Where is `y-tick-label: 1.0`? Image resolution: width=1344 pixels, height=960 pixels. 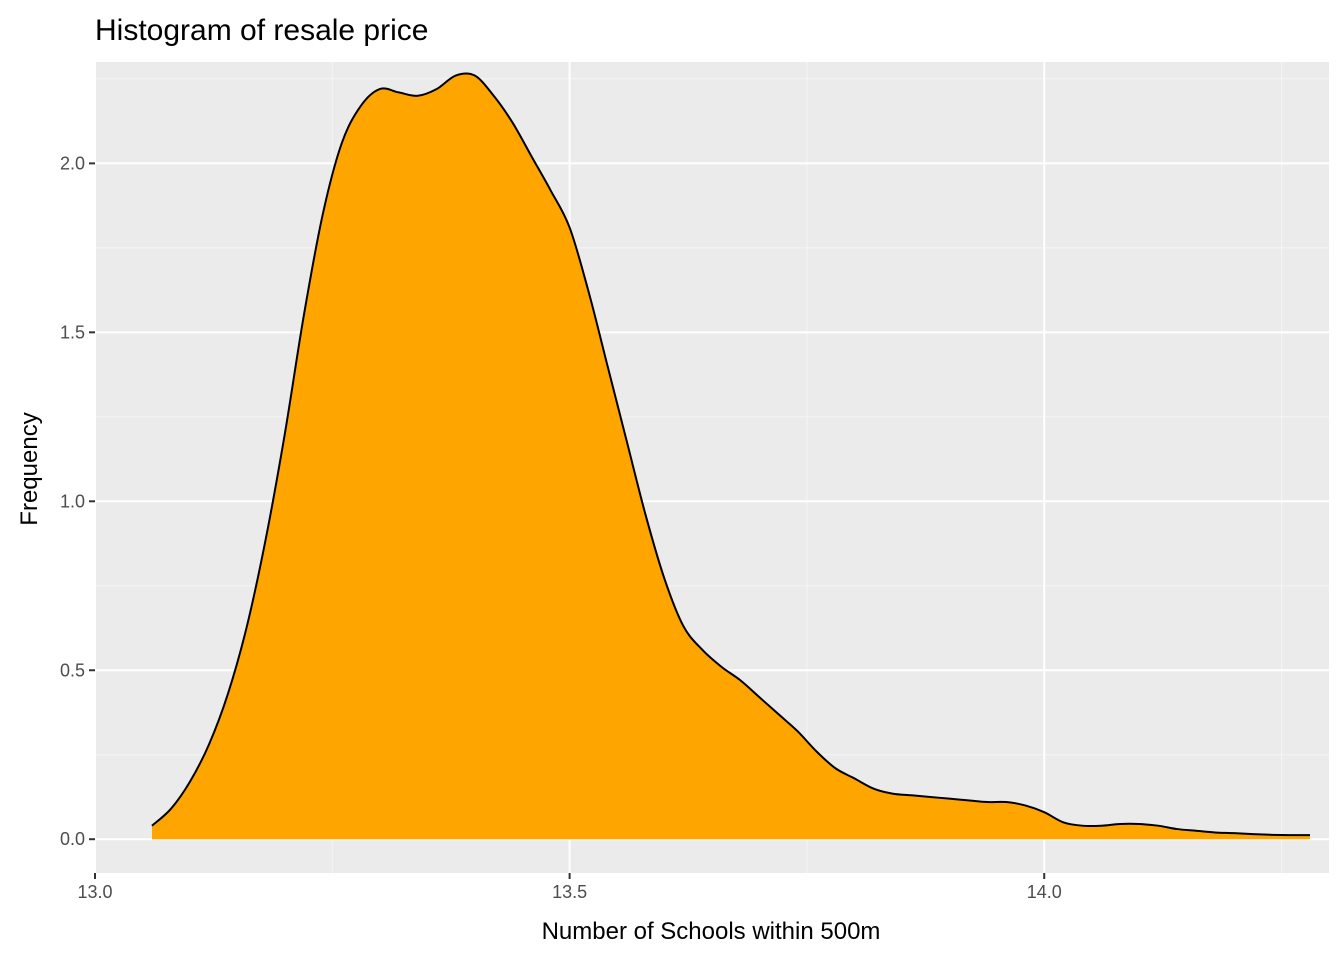
y-tick-label: 1.0 is located at coordinates (72, 501).